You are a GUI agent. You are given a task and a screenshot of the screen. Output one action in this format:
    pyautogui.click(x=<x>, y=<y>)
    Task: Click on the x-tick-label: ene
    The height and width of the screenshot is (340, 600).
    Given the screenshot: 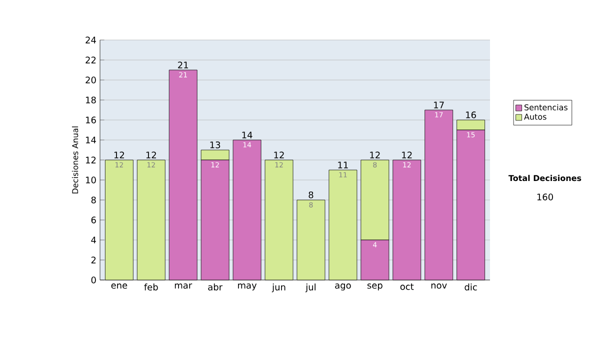 What is the action you would take?
    pyautogui.click(x=119, y=286)
    